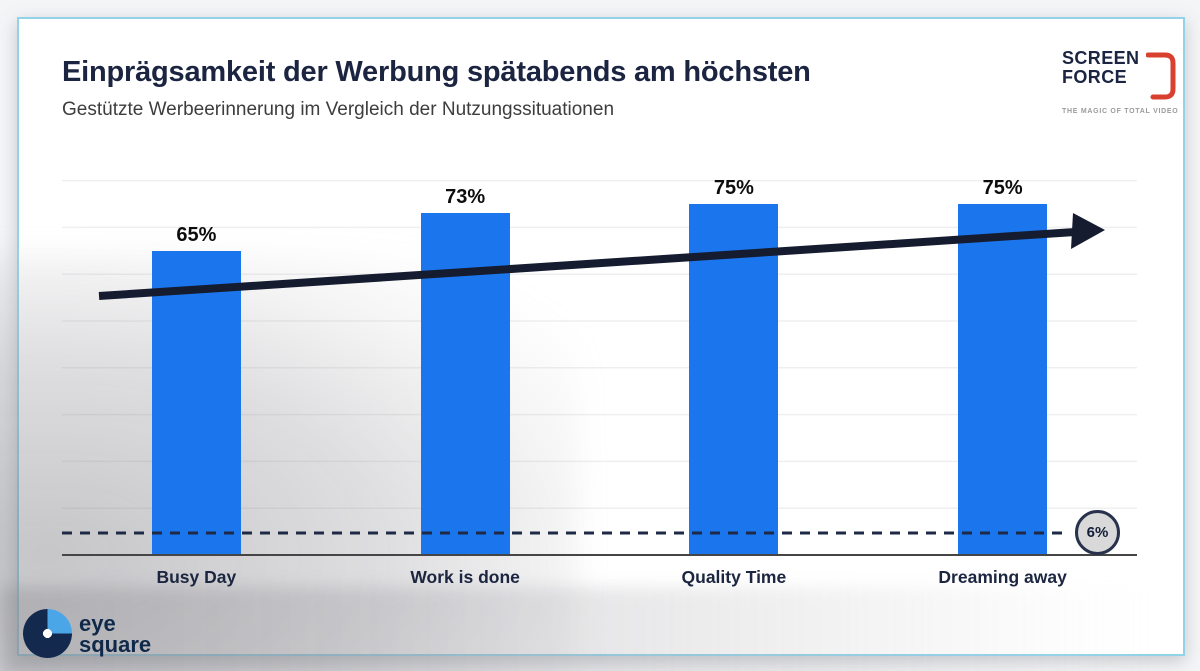  I want to click on bar-column: 73%, so click(465, 370).